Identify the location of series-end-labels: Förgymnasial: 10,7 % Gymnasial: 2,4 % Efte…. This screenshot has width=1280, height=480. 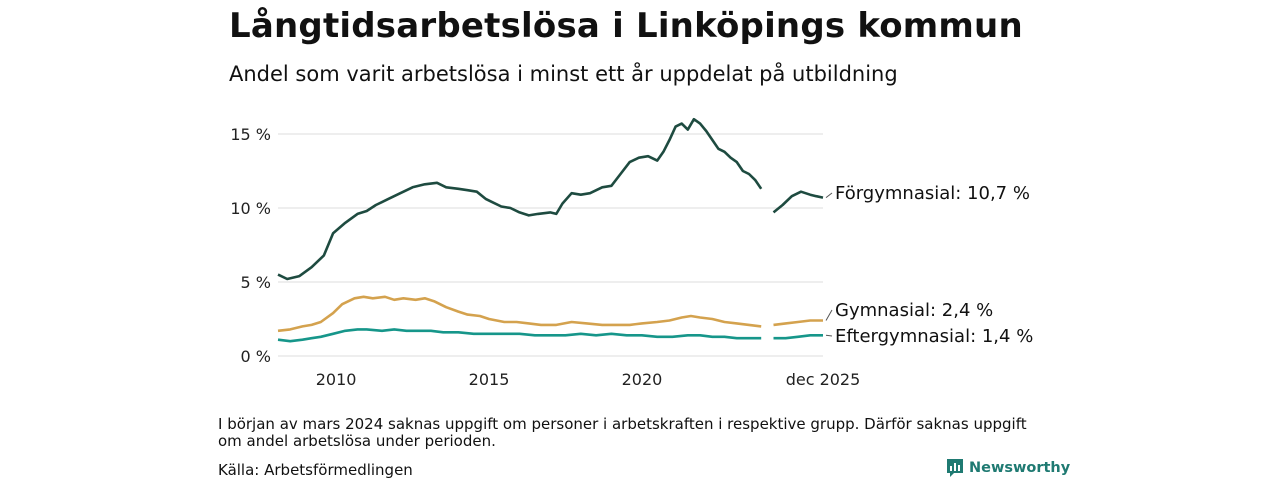
(929, 265).